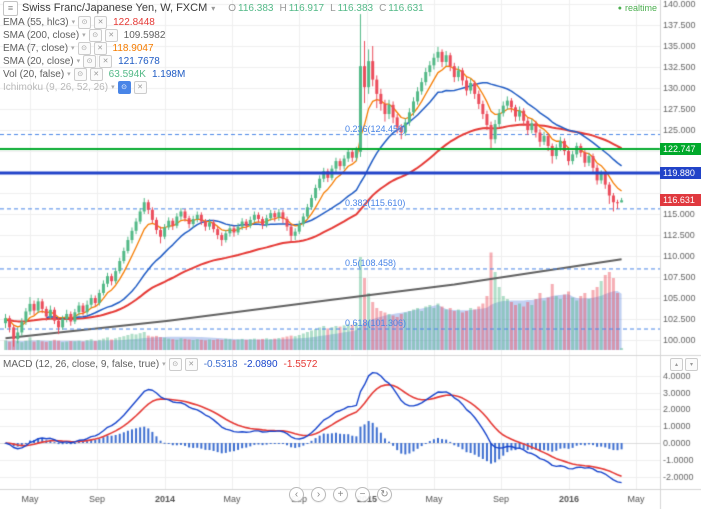  I want to click on fib-level-label: 0.5(108.458), so click(371, 262).